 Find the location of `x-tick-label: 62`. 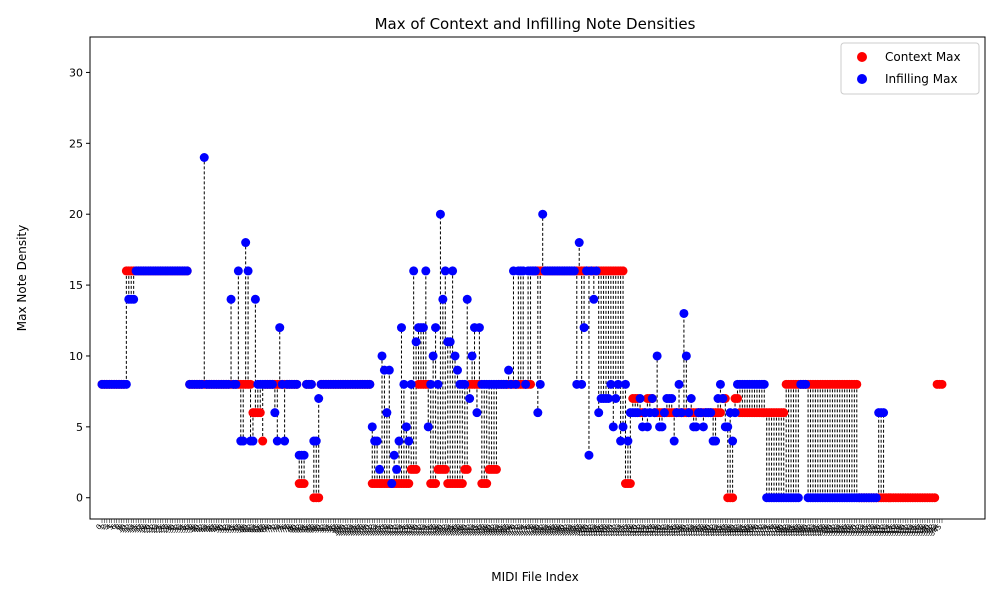

x-tick-label: 62 is located at coordinates (248, 529).